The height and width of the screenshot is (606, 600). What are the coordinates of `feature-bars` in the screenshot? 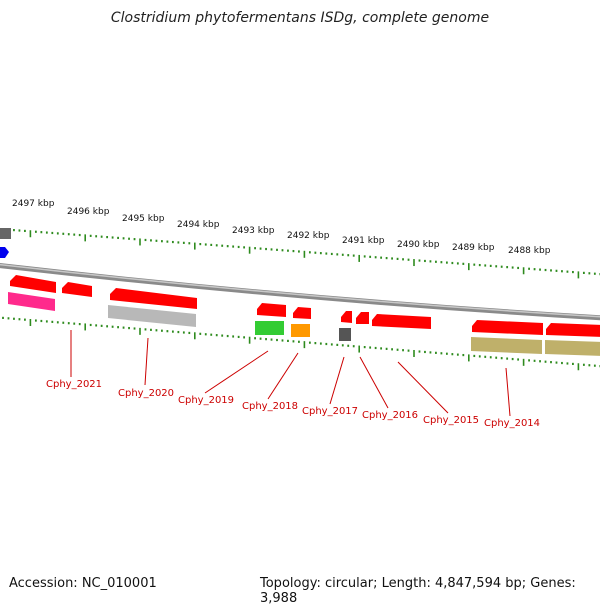 It's located at (304, 324).